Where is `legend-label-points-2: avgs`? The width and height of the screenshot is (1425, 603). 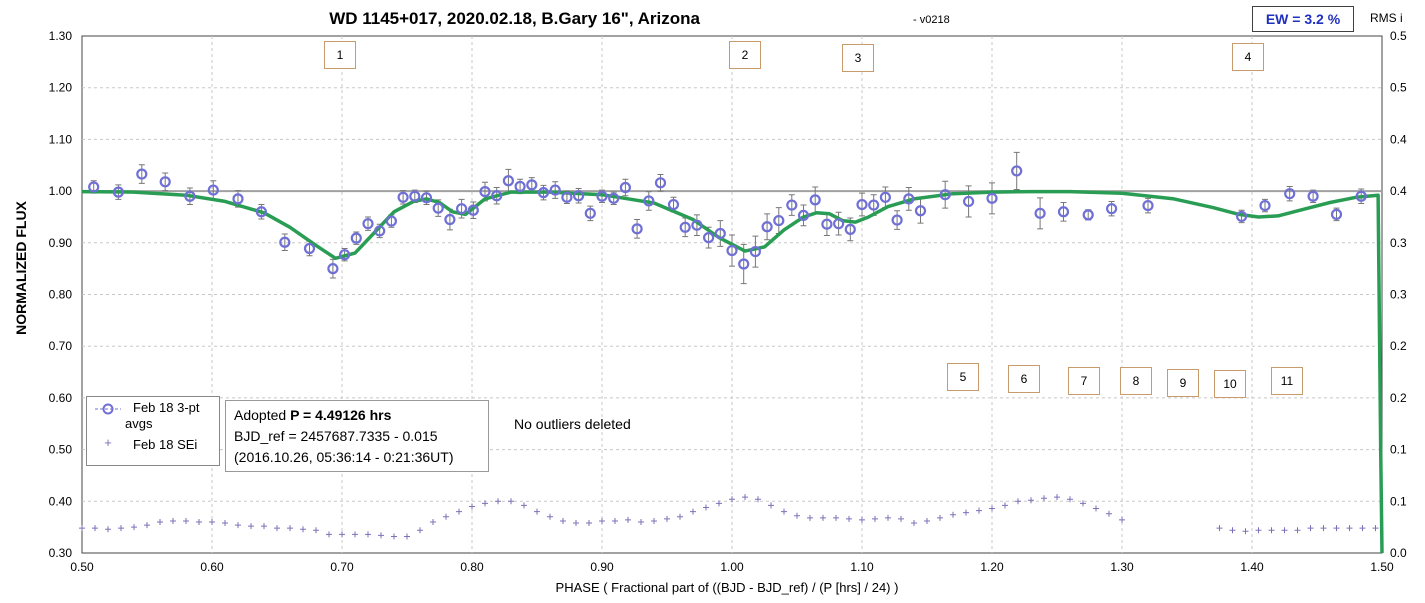
legend-label-points-2: avgs is located at coordinates (139, 423).